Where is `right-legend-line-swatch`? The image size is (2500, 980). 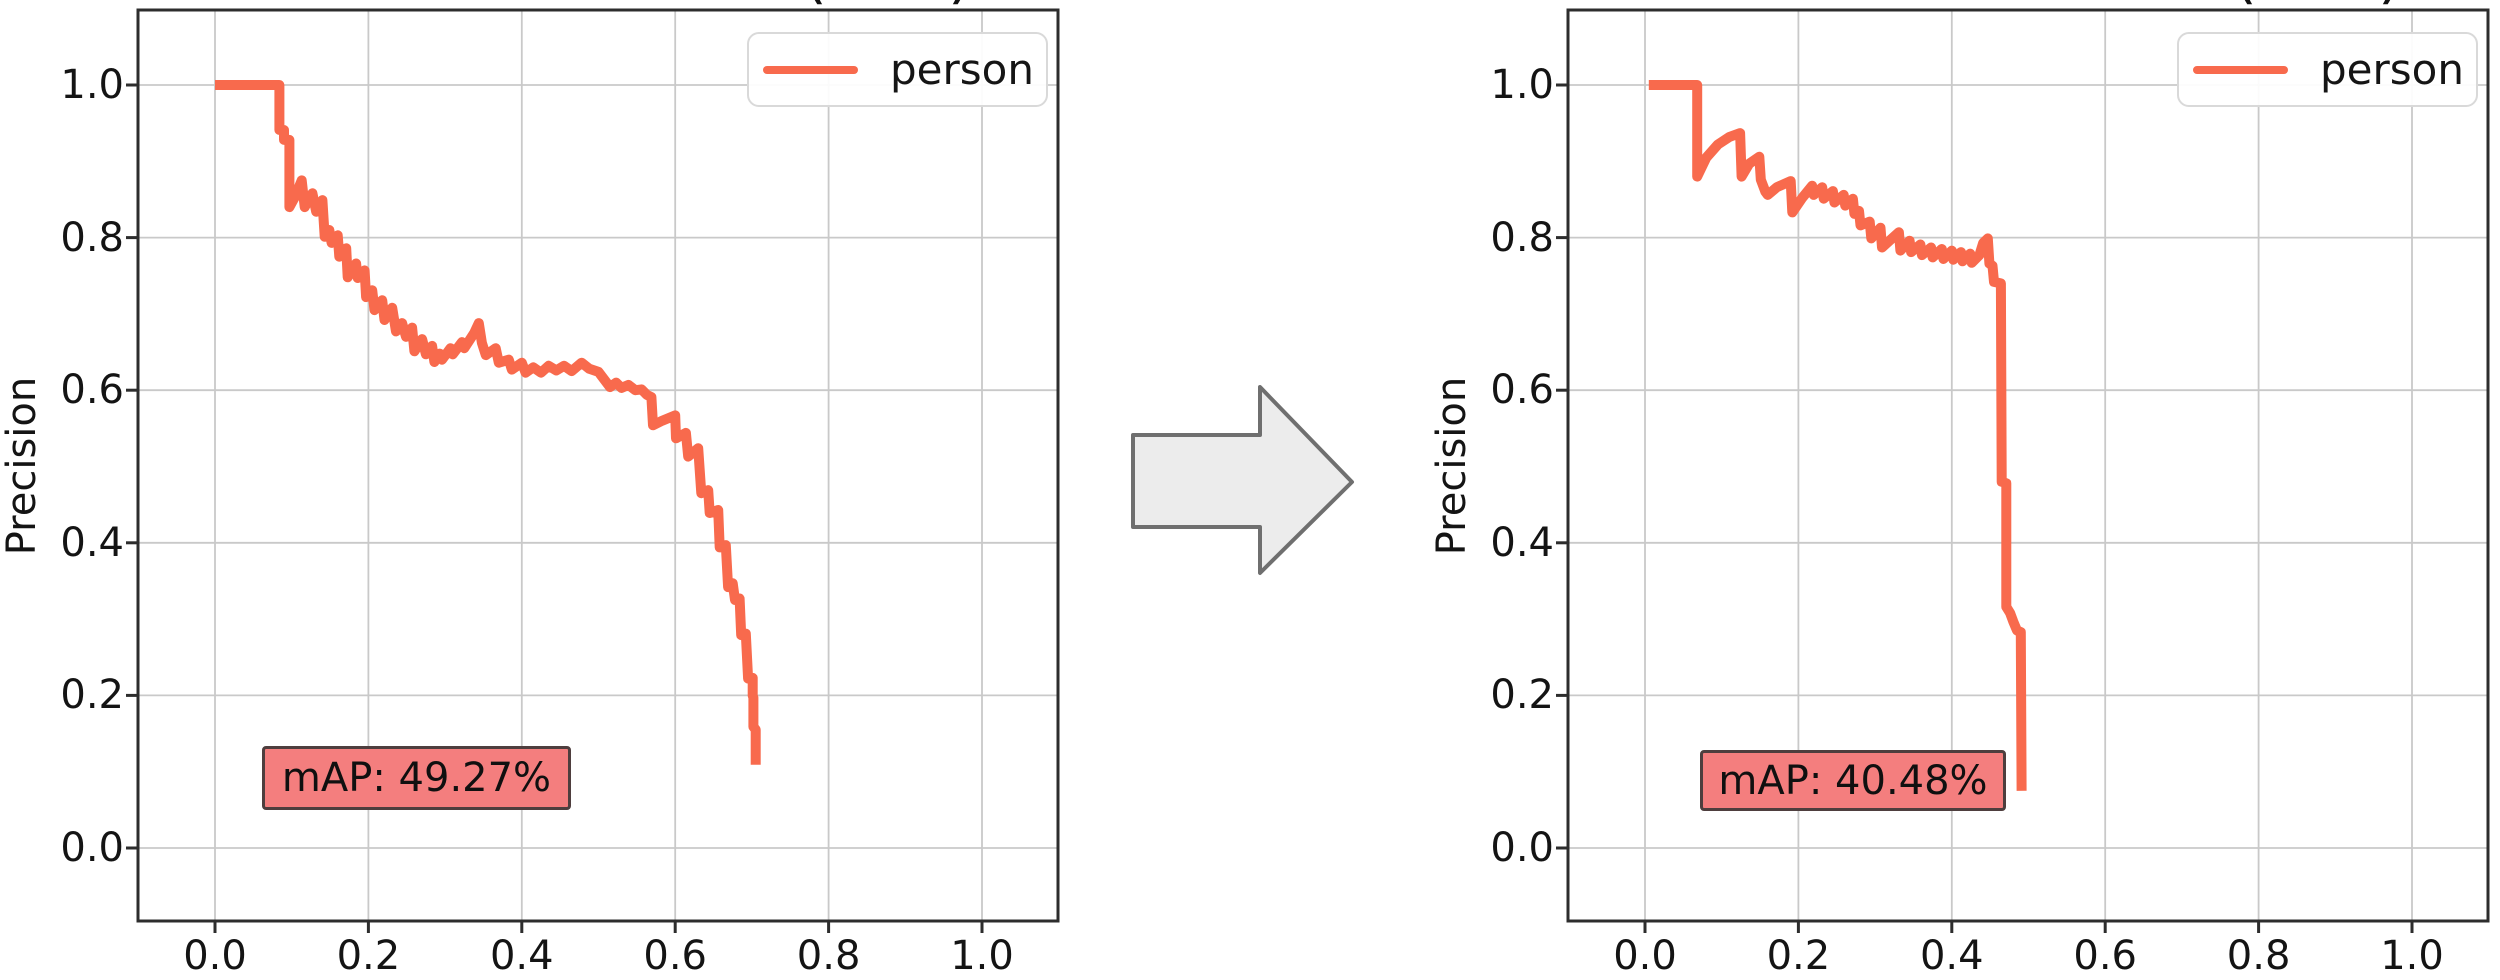 right-legend-line-swatch is located at coordinates (2240, 69).